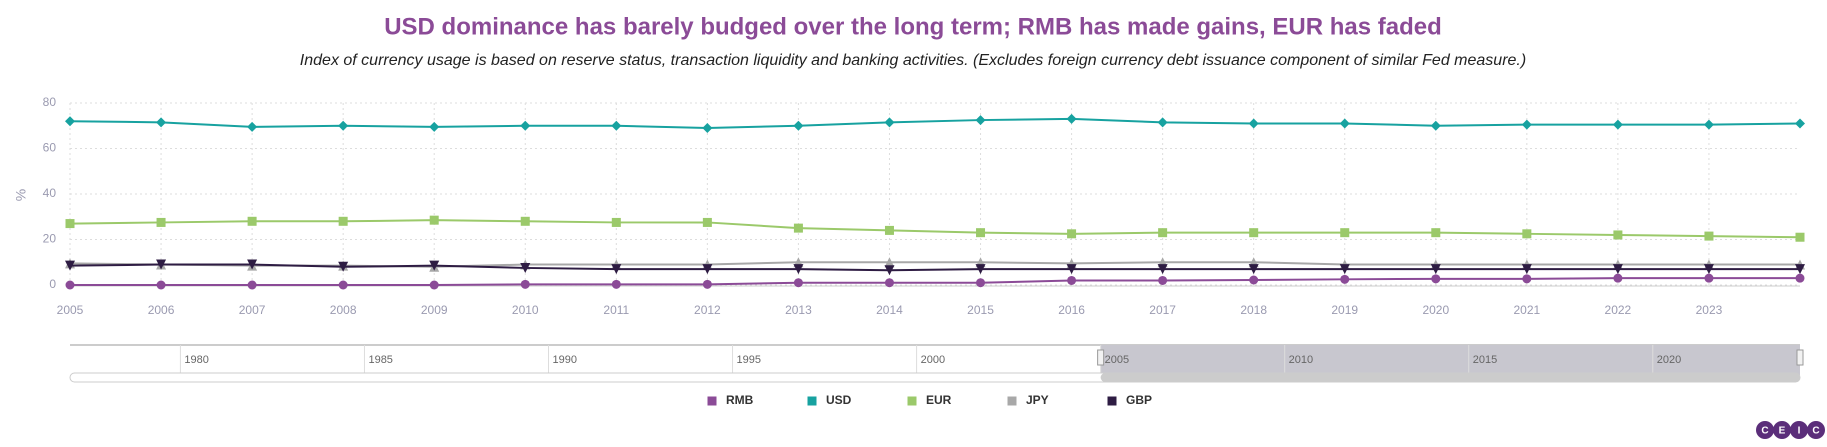 The image size is (1827, 447). What do you see at coordinates (889, 310) in the screenshot?
I see `x-tick-label: 2014` at bounding box center [889, 310].